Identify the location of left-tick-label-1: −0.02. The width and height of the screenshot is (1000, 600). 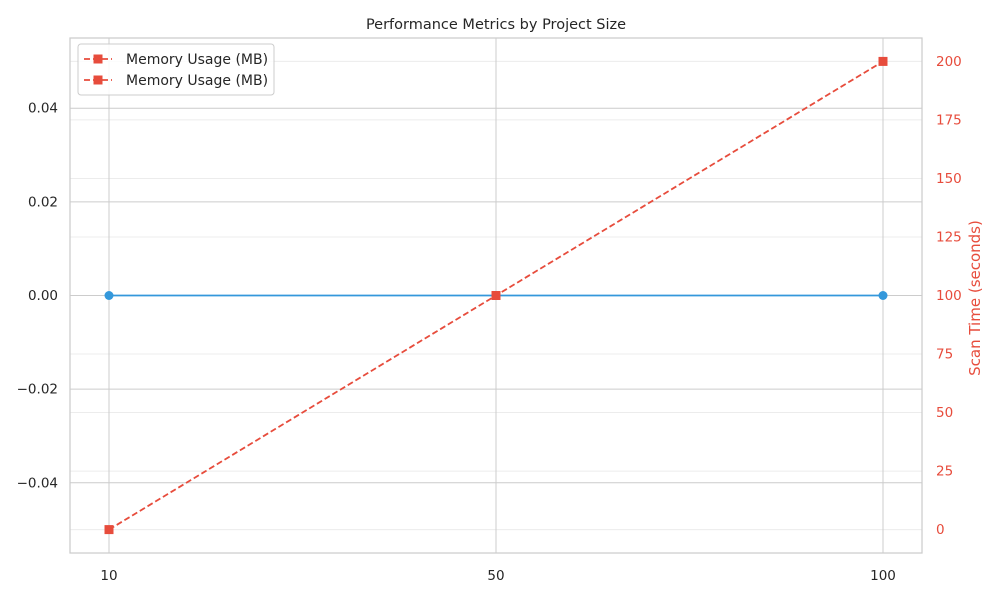
(37, 390).